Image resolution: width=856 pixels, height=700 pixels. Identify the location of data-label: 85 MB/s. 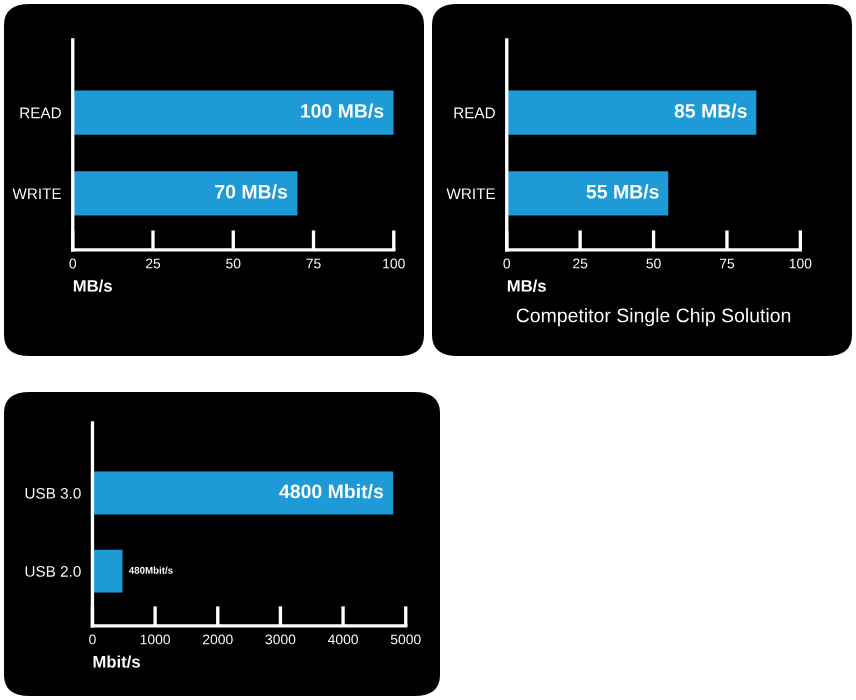
(710, 111).